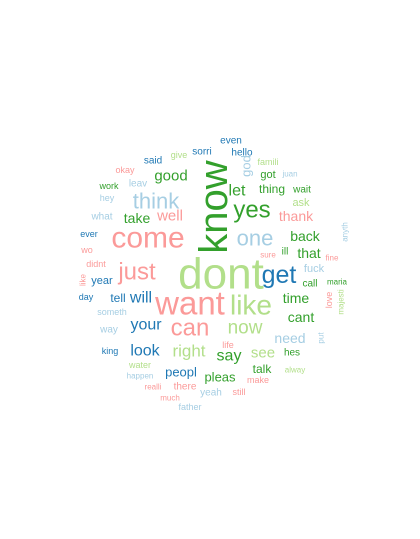 The height and width of the screenshot is (539, 420). I want to click on word-hey: hey, so click(107, 198).